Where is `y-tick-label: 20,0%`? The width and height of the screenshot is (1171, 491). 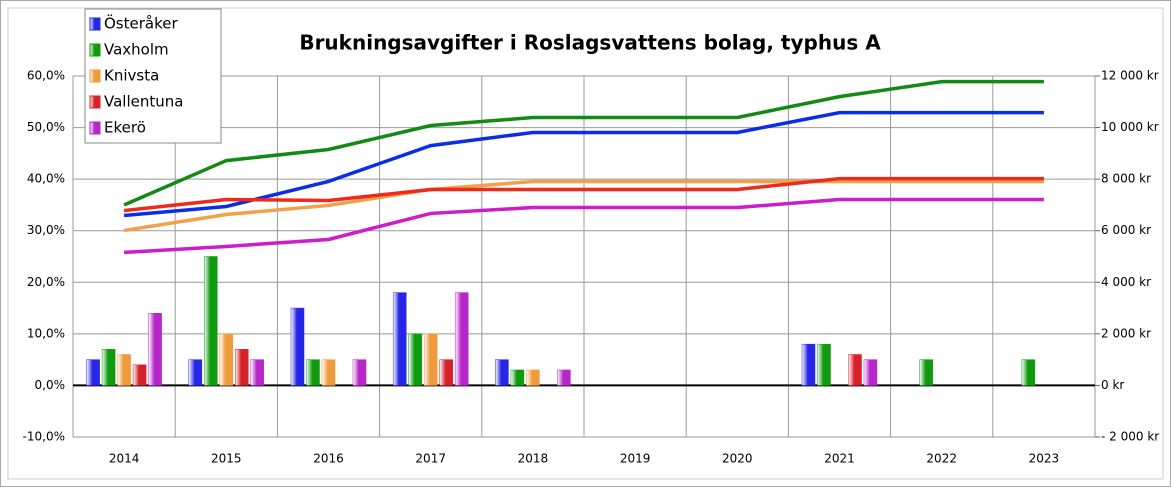
y-tick-label: 20,0% is located at coordinates (46, 282).